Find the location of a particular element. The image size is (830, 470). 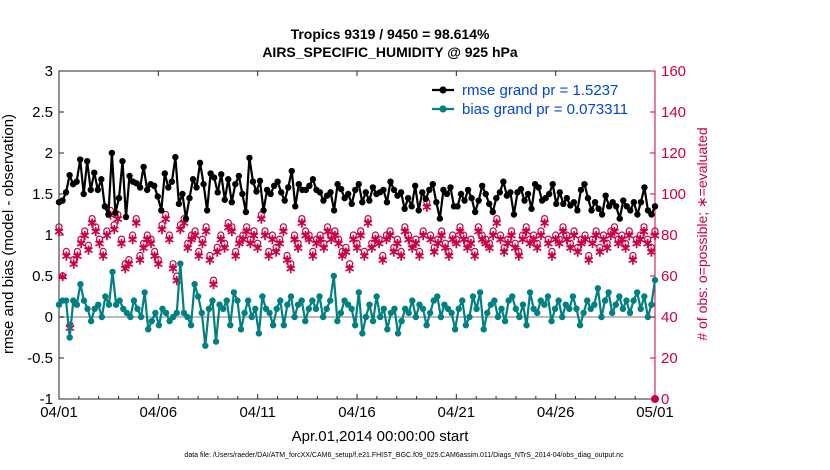

y2-tick-label: 160 is located at coordinates (673, 71).